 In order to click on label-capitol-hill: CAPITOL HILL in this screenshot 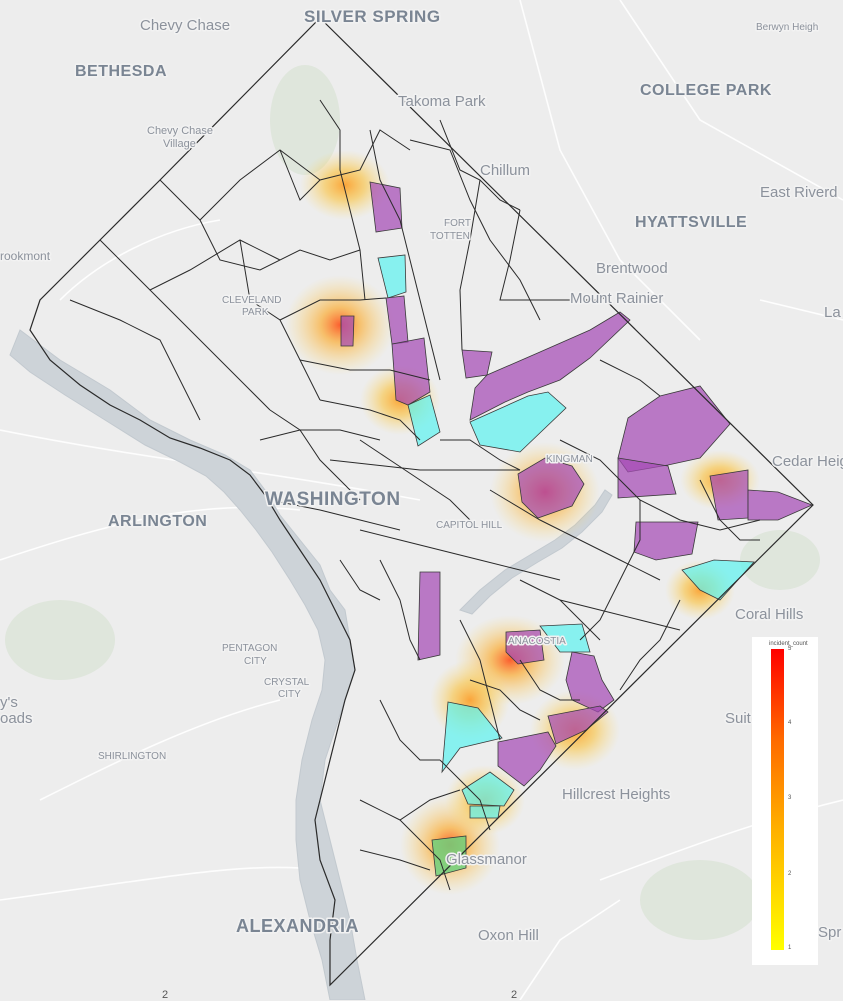, I will do `click(469, 525)`.